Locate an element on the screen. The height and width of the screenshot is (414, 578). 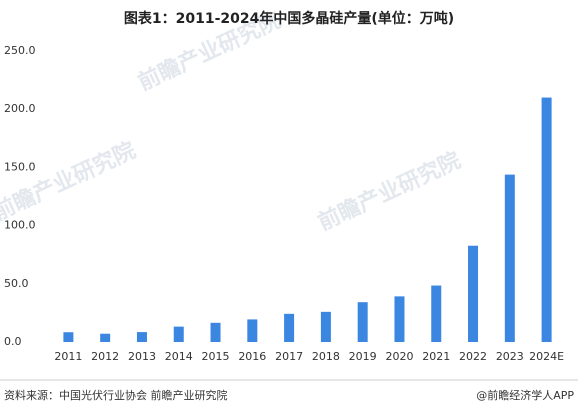
y-tick-label: 250.0 is located at coordinates (20, 50).